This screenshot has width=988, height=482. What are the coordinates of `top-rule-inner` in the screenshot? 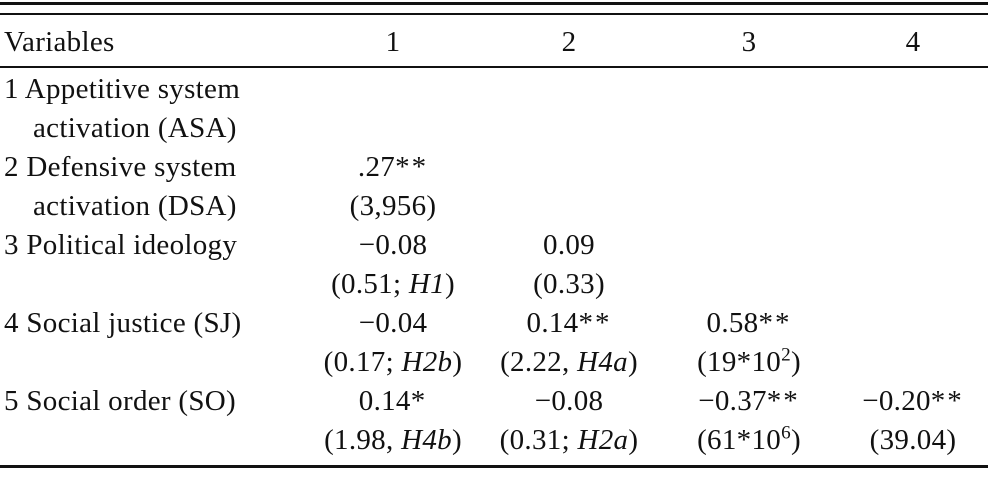 It's located at (494, 14).